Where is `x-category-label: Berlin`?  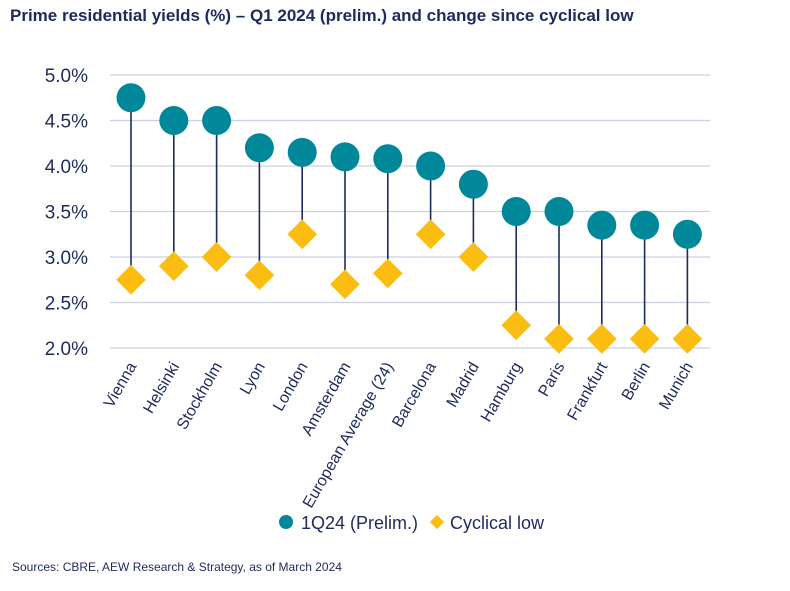 x-category-label: Berlin is located at coordinates (636, 382).